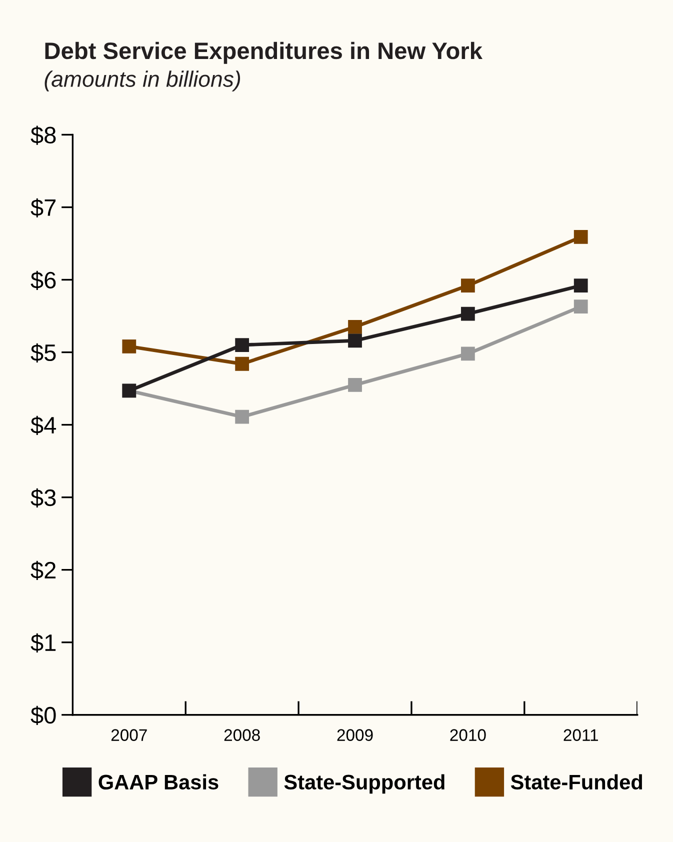 The width and height of the screenshot is (673, 842). I want to click on y-tick-label: $1, so click(43, 643).